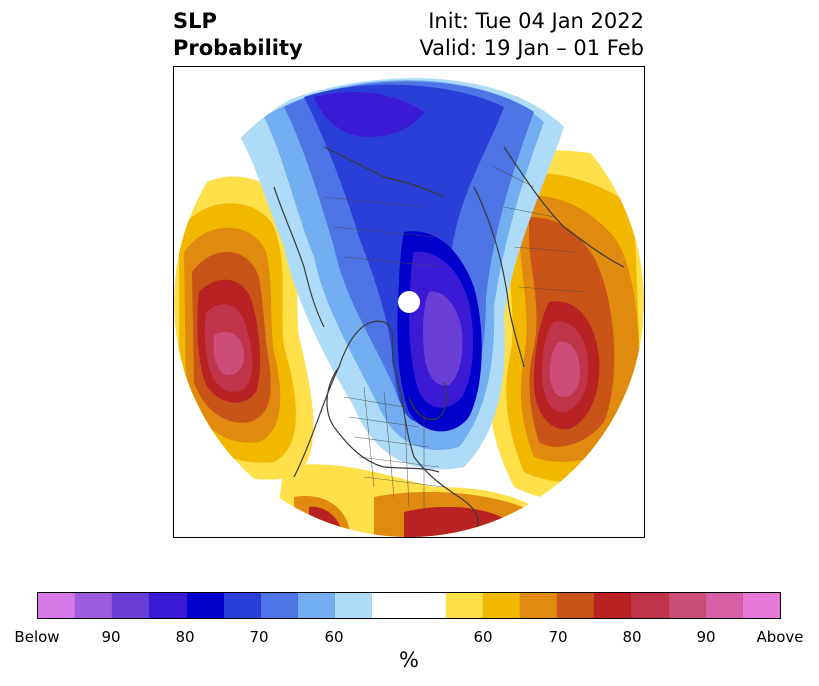  Describe the element at coordinates (238, 35) in the screenshot. I see `title-left: SLP Probability` at that location.